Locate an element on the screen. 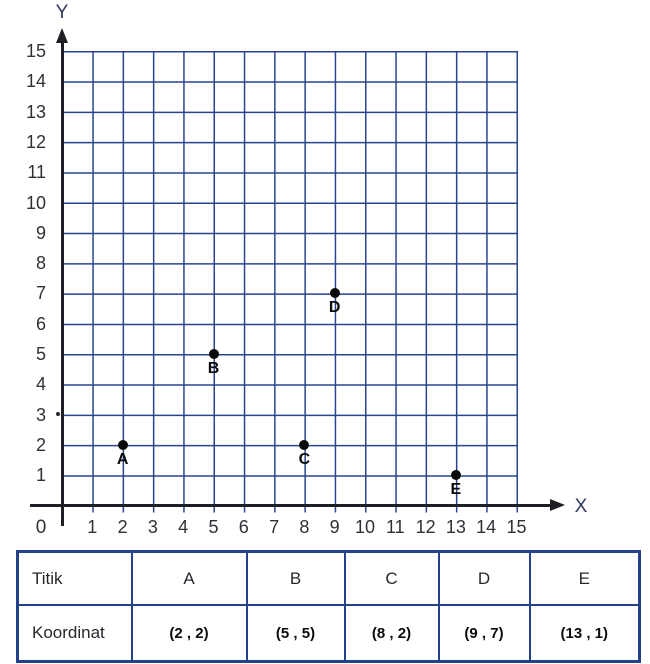  table-point-name-e: E is located at coordinates (584, 578).